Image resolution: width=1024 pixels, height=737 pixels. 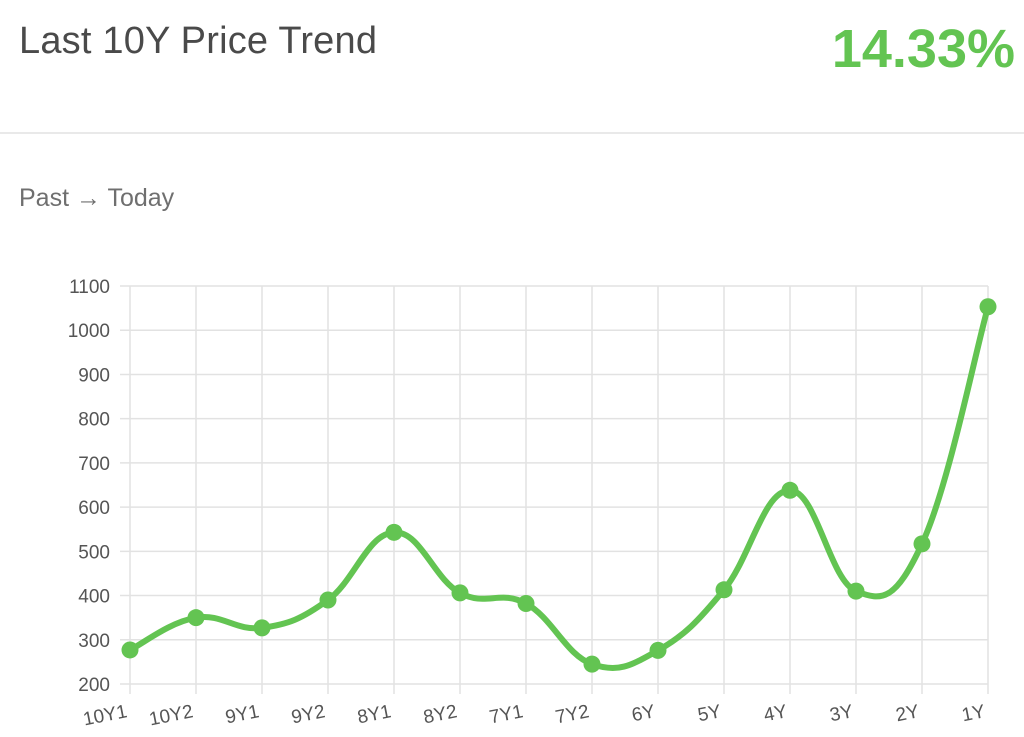 What do you see at coordinates (94, 552) in the screenshot?
I see `y-tick-label: 500` at bounding box center [94, 552].